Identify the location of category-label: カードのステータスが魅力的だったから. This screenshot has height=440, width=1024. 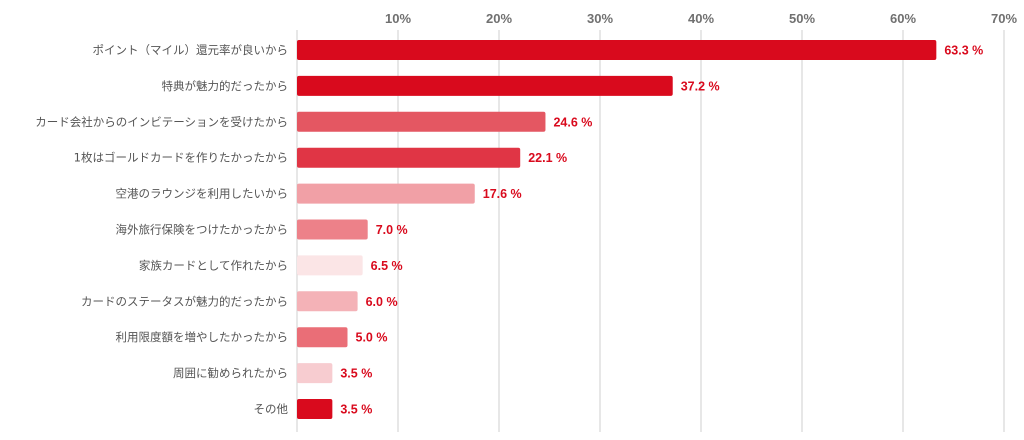
(184, 301).